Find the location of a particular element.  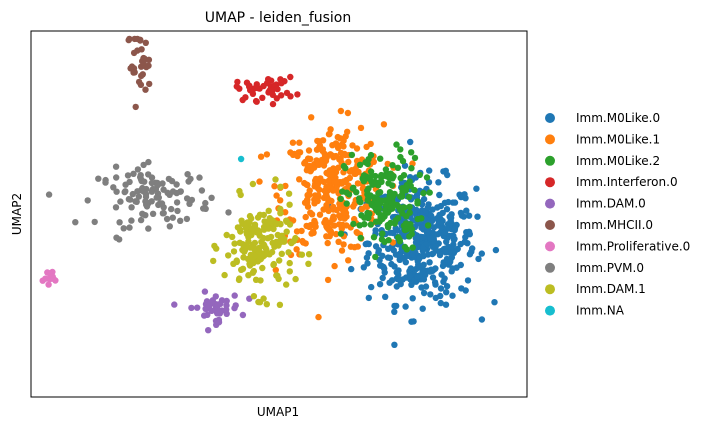

legend-item: Imm.M0Like.2 is located at coordinates (602, 161).